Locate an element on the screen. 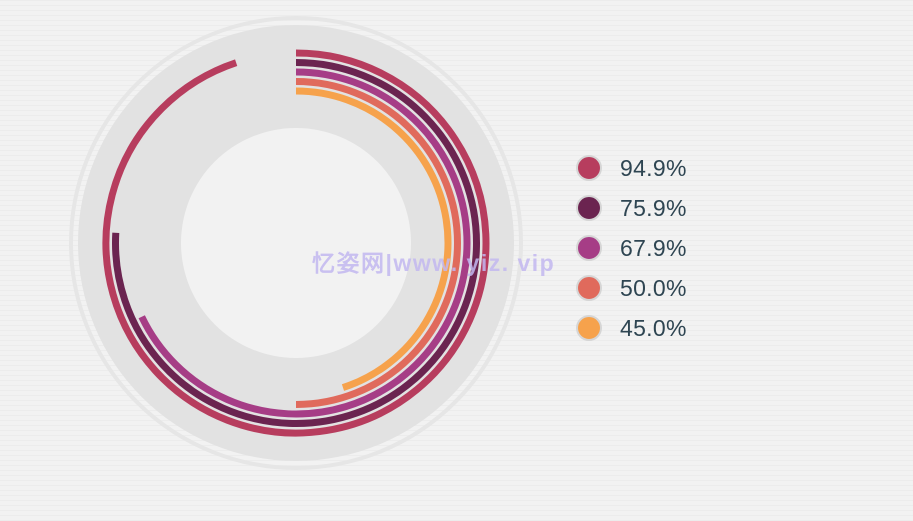  legend-item: 45.0% is located at coordinates (676, 328).